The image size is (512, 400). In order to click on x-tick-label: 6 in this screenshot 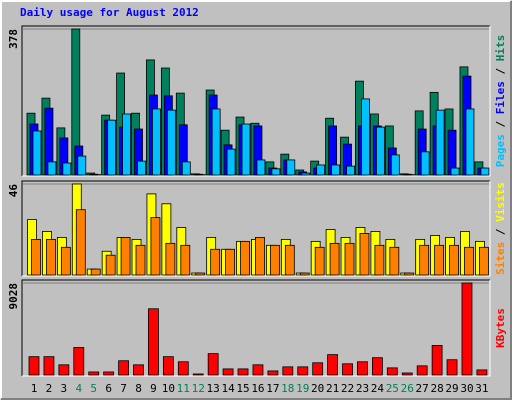, I will do `click(108, 388)`.